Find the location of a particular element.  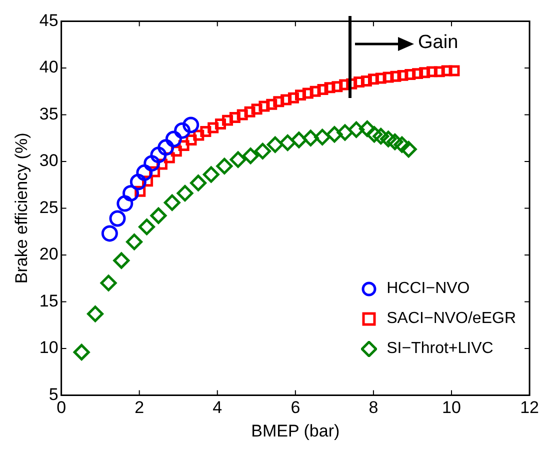

y-tick-label: 35 is located at coordinates (48, 114).